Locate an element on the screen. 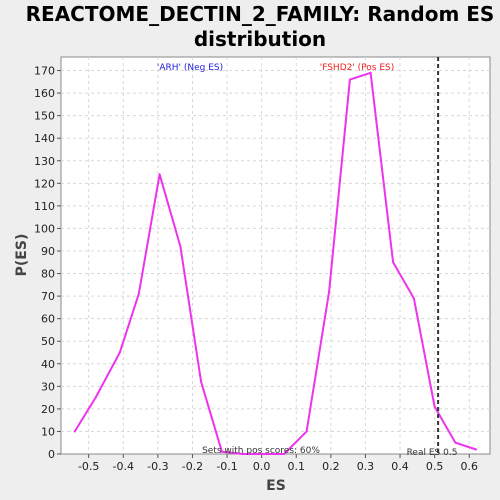 The width and height of the screenshot is (500, 500). y-tick-label: 10 is located at coordinates (48, 431).